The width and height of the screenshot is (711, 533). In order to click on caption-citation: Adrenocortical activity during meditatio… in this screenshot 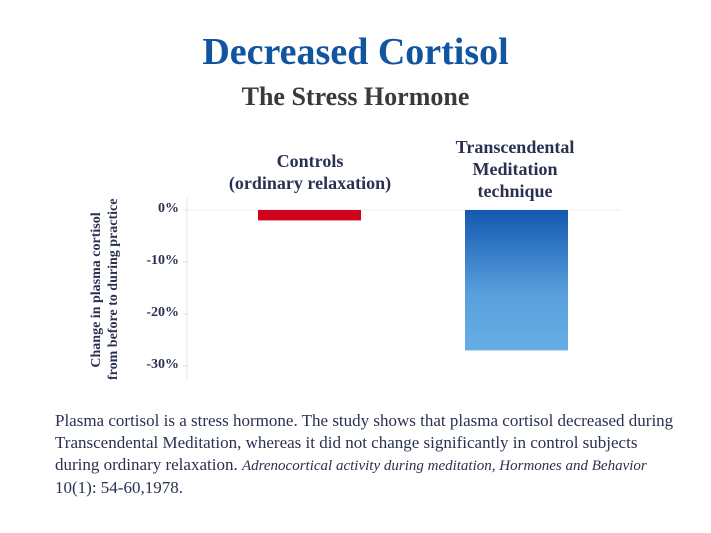, I will do `click(444, 466)`.